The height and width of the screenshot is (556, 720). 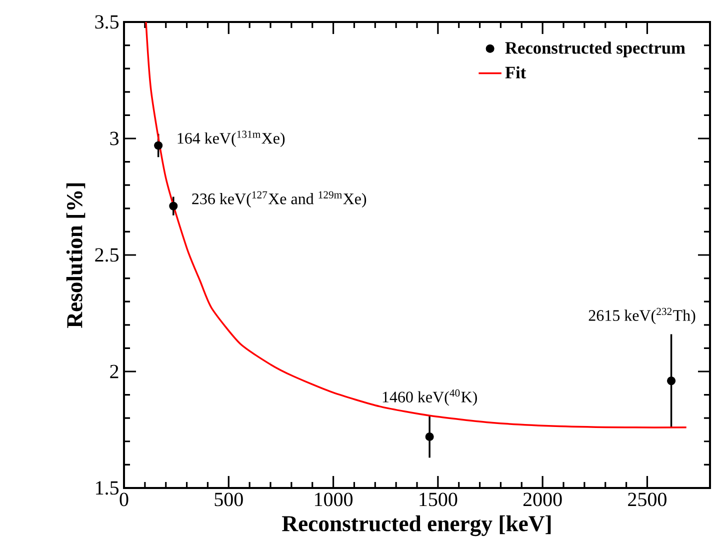 What do you see at coordinates (76, 255) in the screenshot?
I see `y-axis-title: Resolution [%]` at bounding box center [76, 255].